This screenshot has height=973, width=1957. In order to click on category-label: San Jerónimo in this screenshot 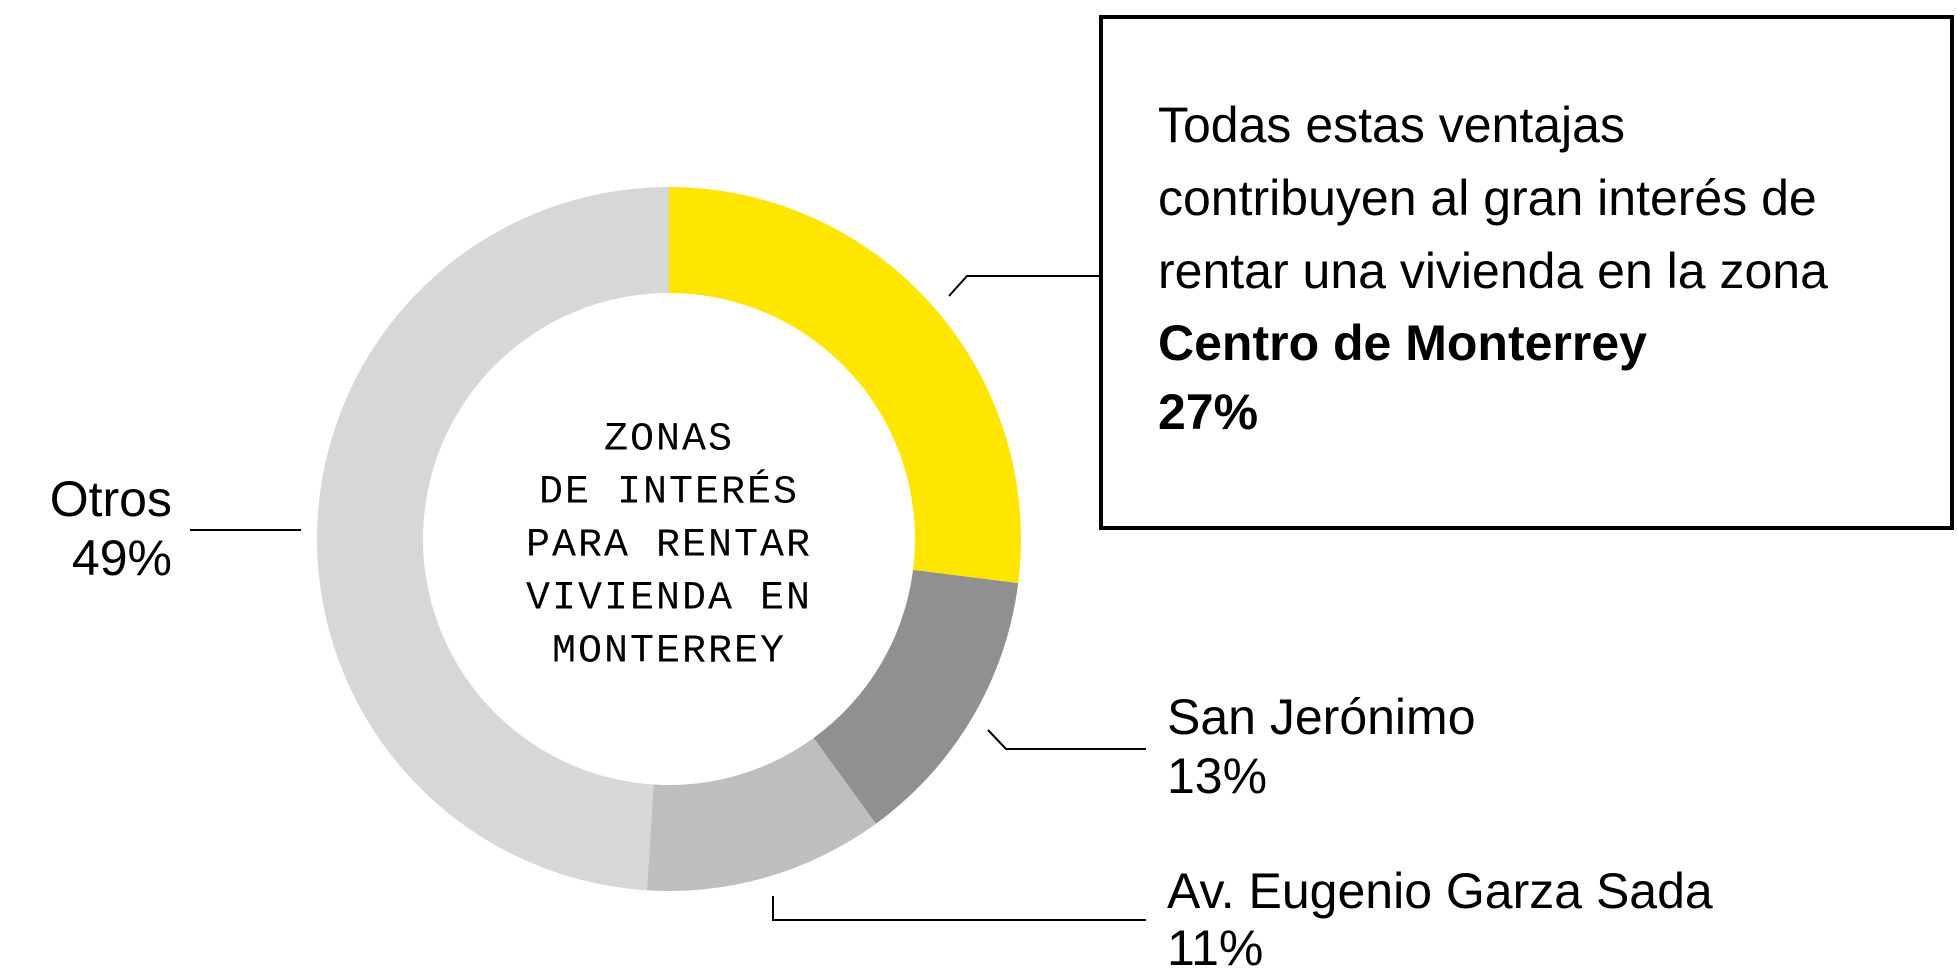, I will do `click(1321, 717)`.